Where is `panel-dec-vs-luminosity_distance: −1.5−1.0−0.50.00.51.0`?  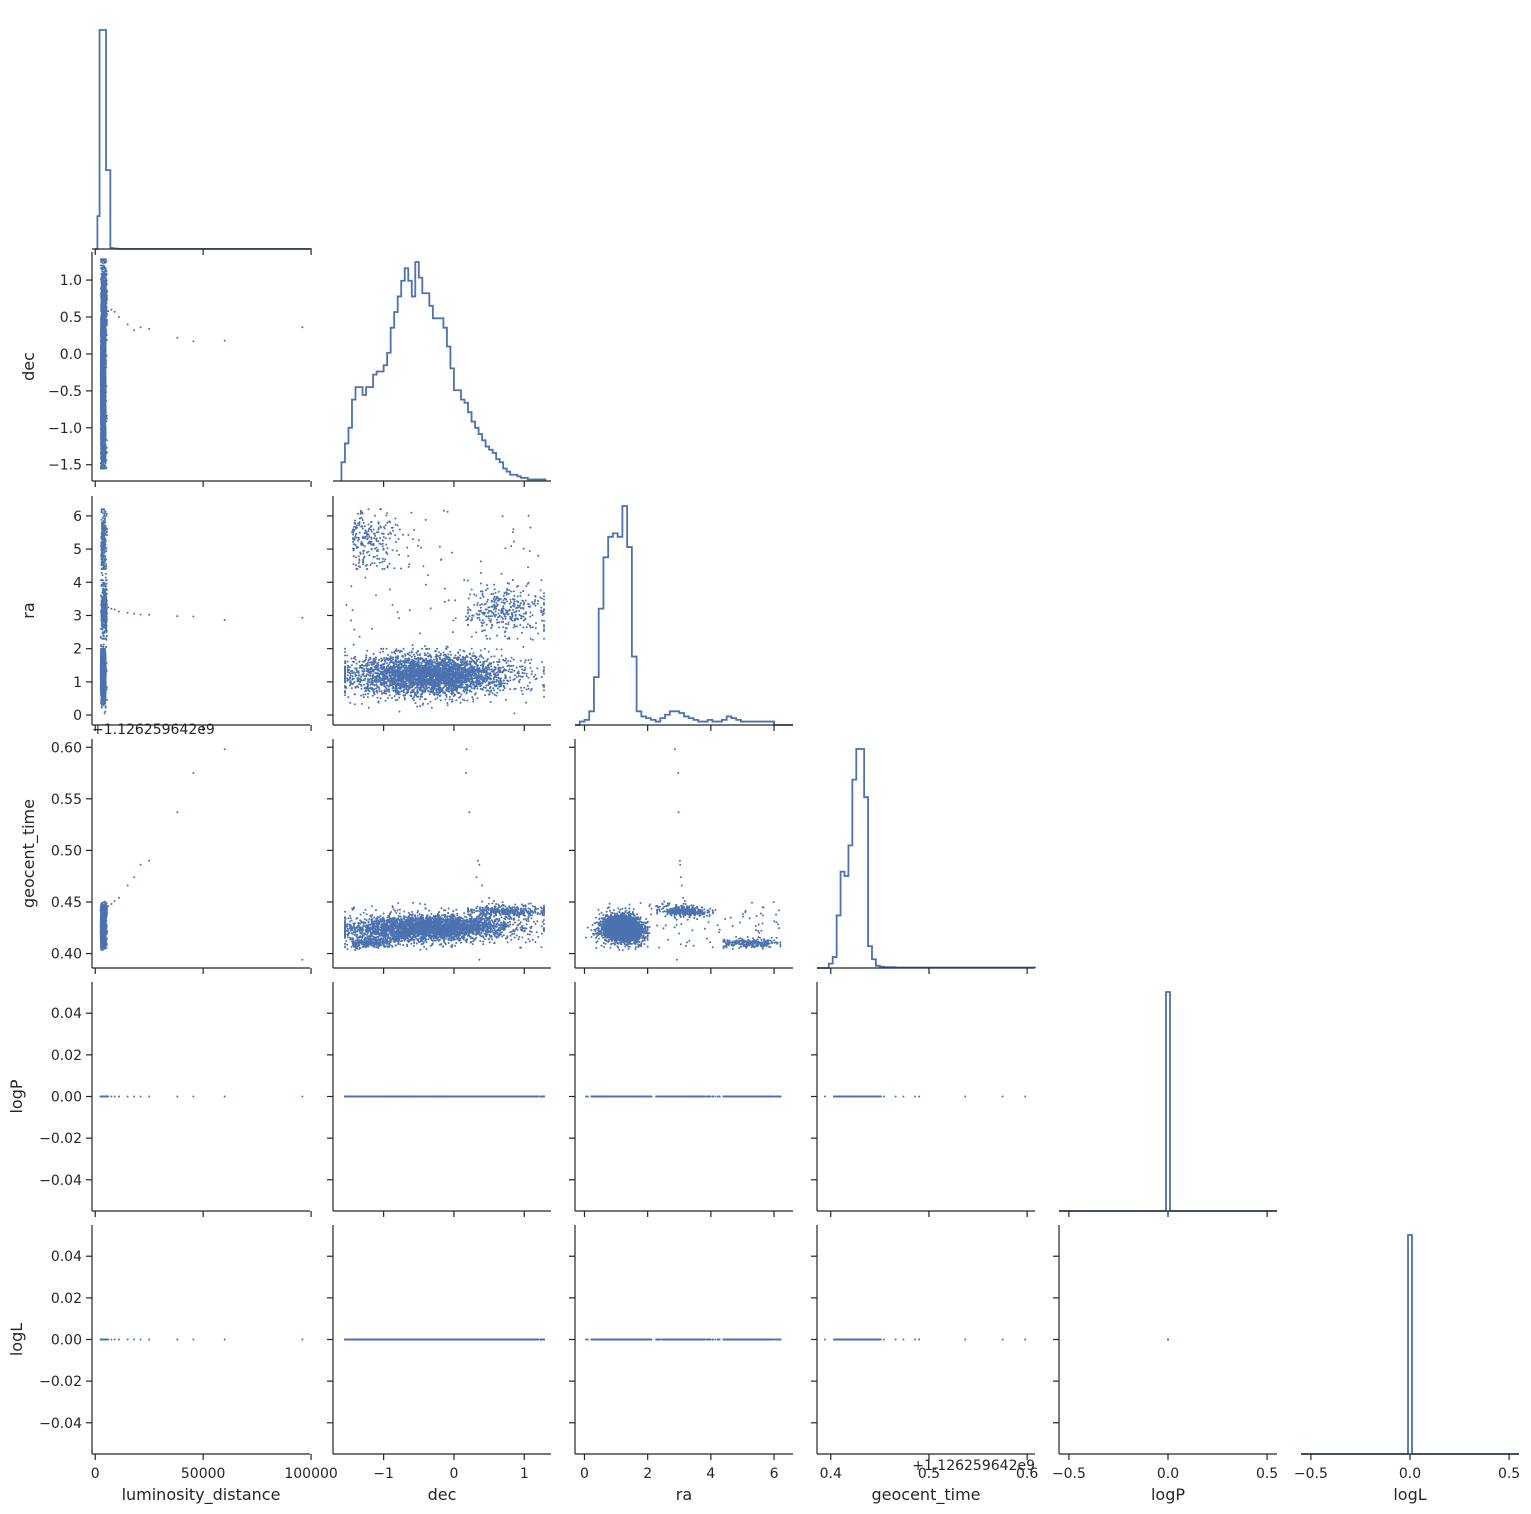
panel-dec-vs-luminosity_distance: −1.5−1.0−0.50.00.51.0 is located at coordinates (179, 369).